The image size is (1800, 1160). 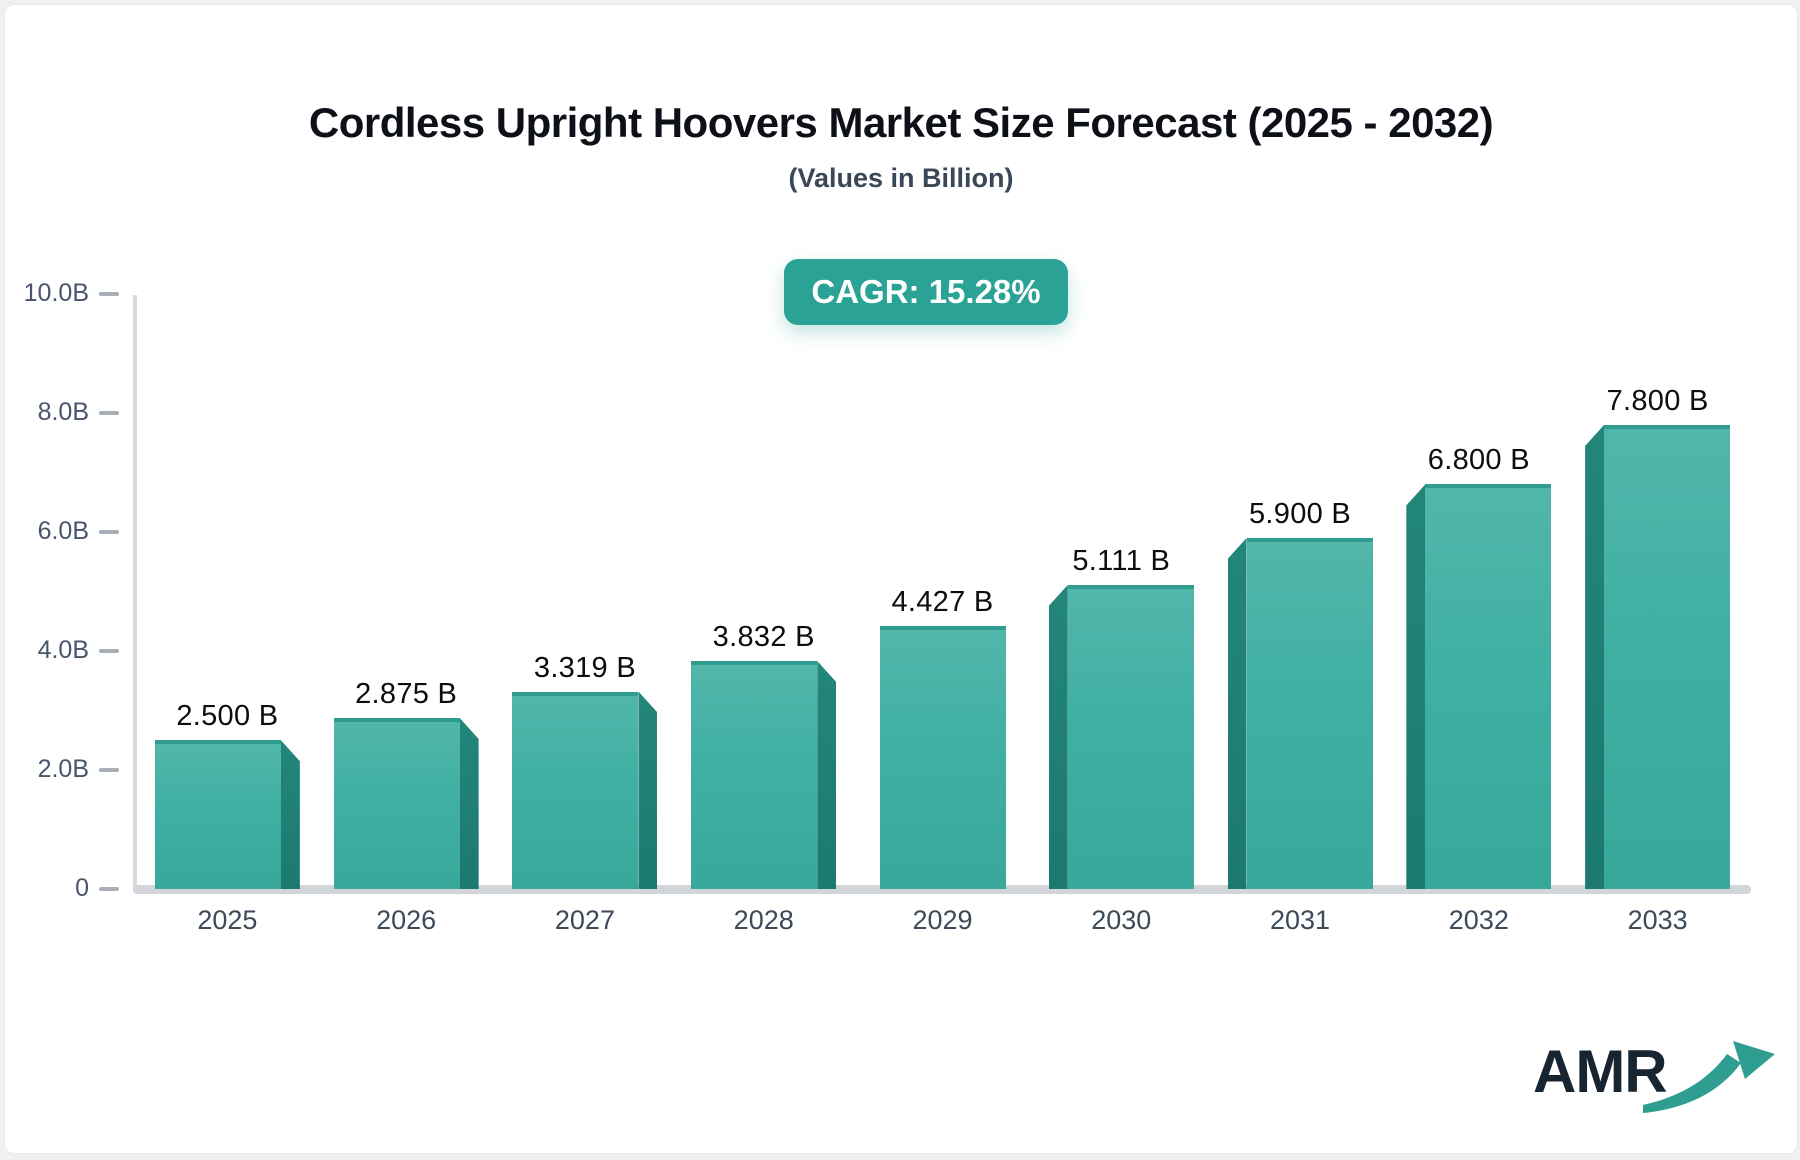 What do you see at coordinates (227, 716) in the screenshot?
I see `bar-value-label: 2.500 B` at bounding box center [227, 716].